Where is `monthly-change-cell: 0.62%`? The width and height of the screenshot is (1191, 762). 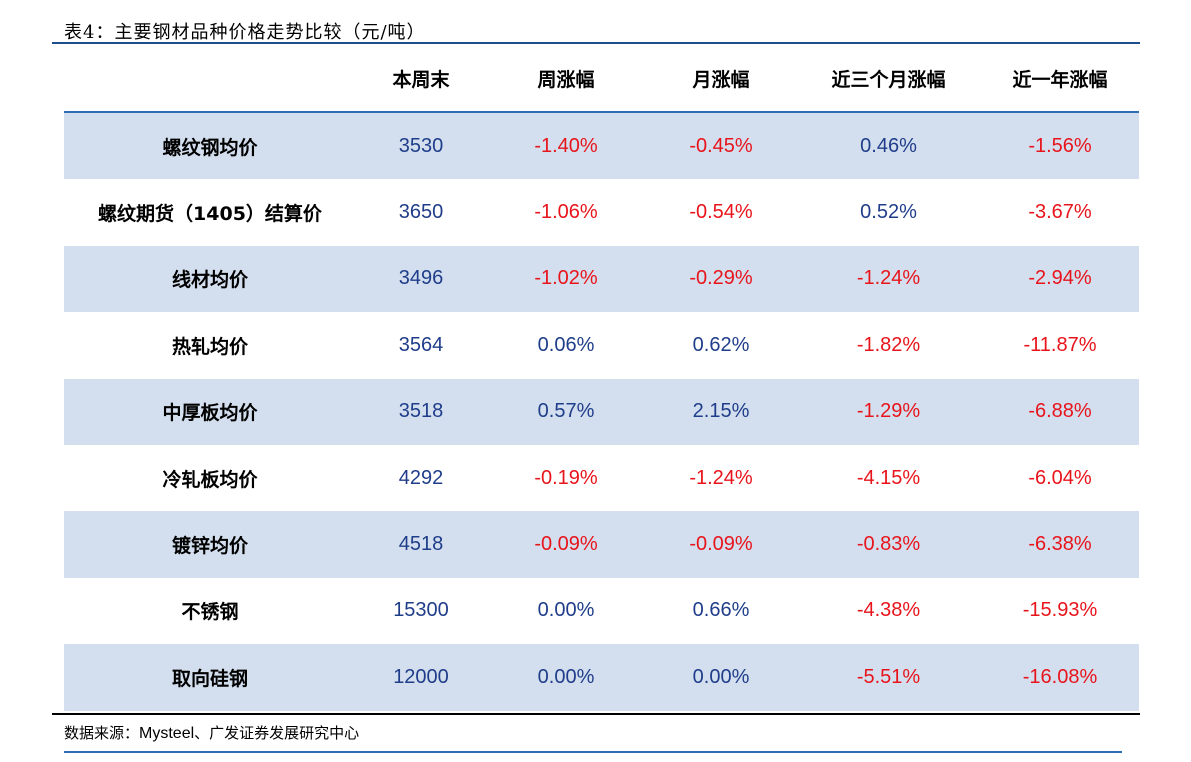 monthly-change-cell: 0.62% is located at coordinates (721, 344).